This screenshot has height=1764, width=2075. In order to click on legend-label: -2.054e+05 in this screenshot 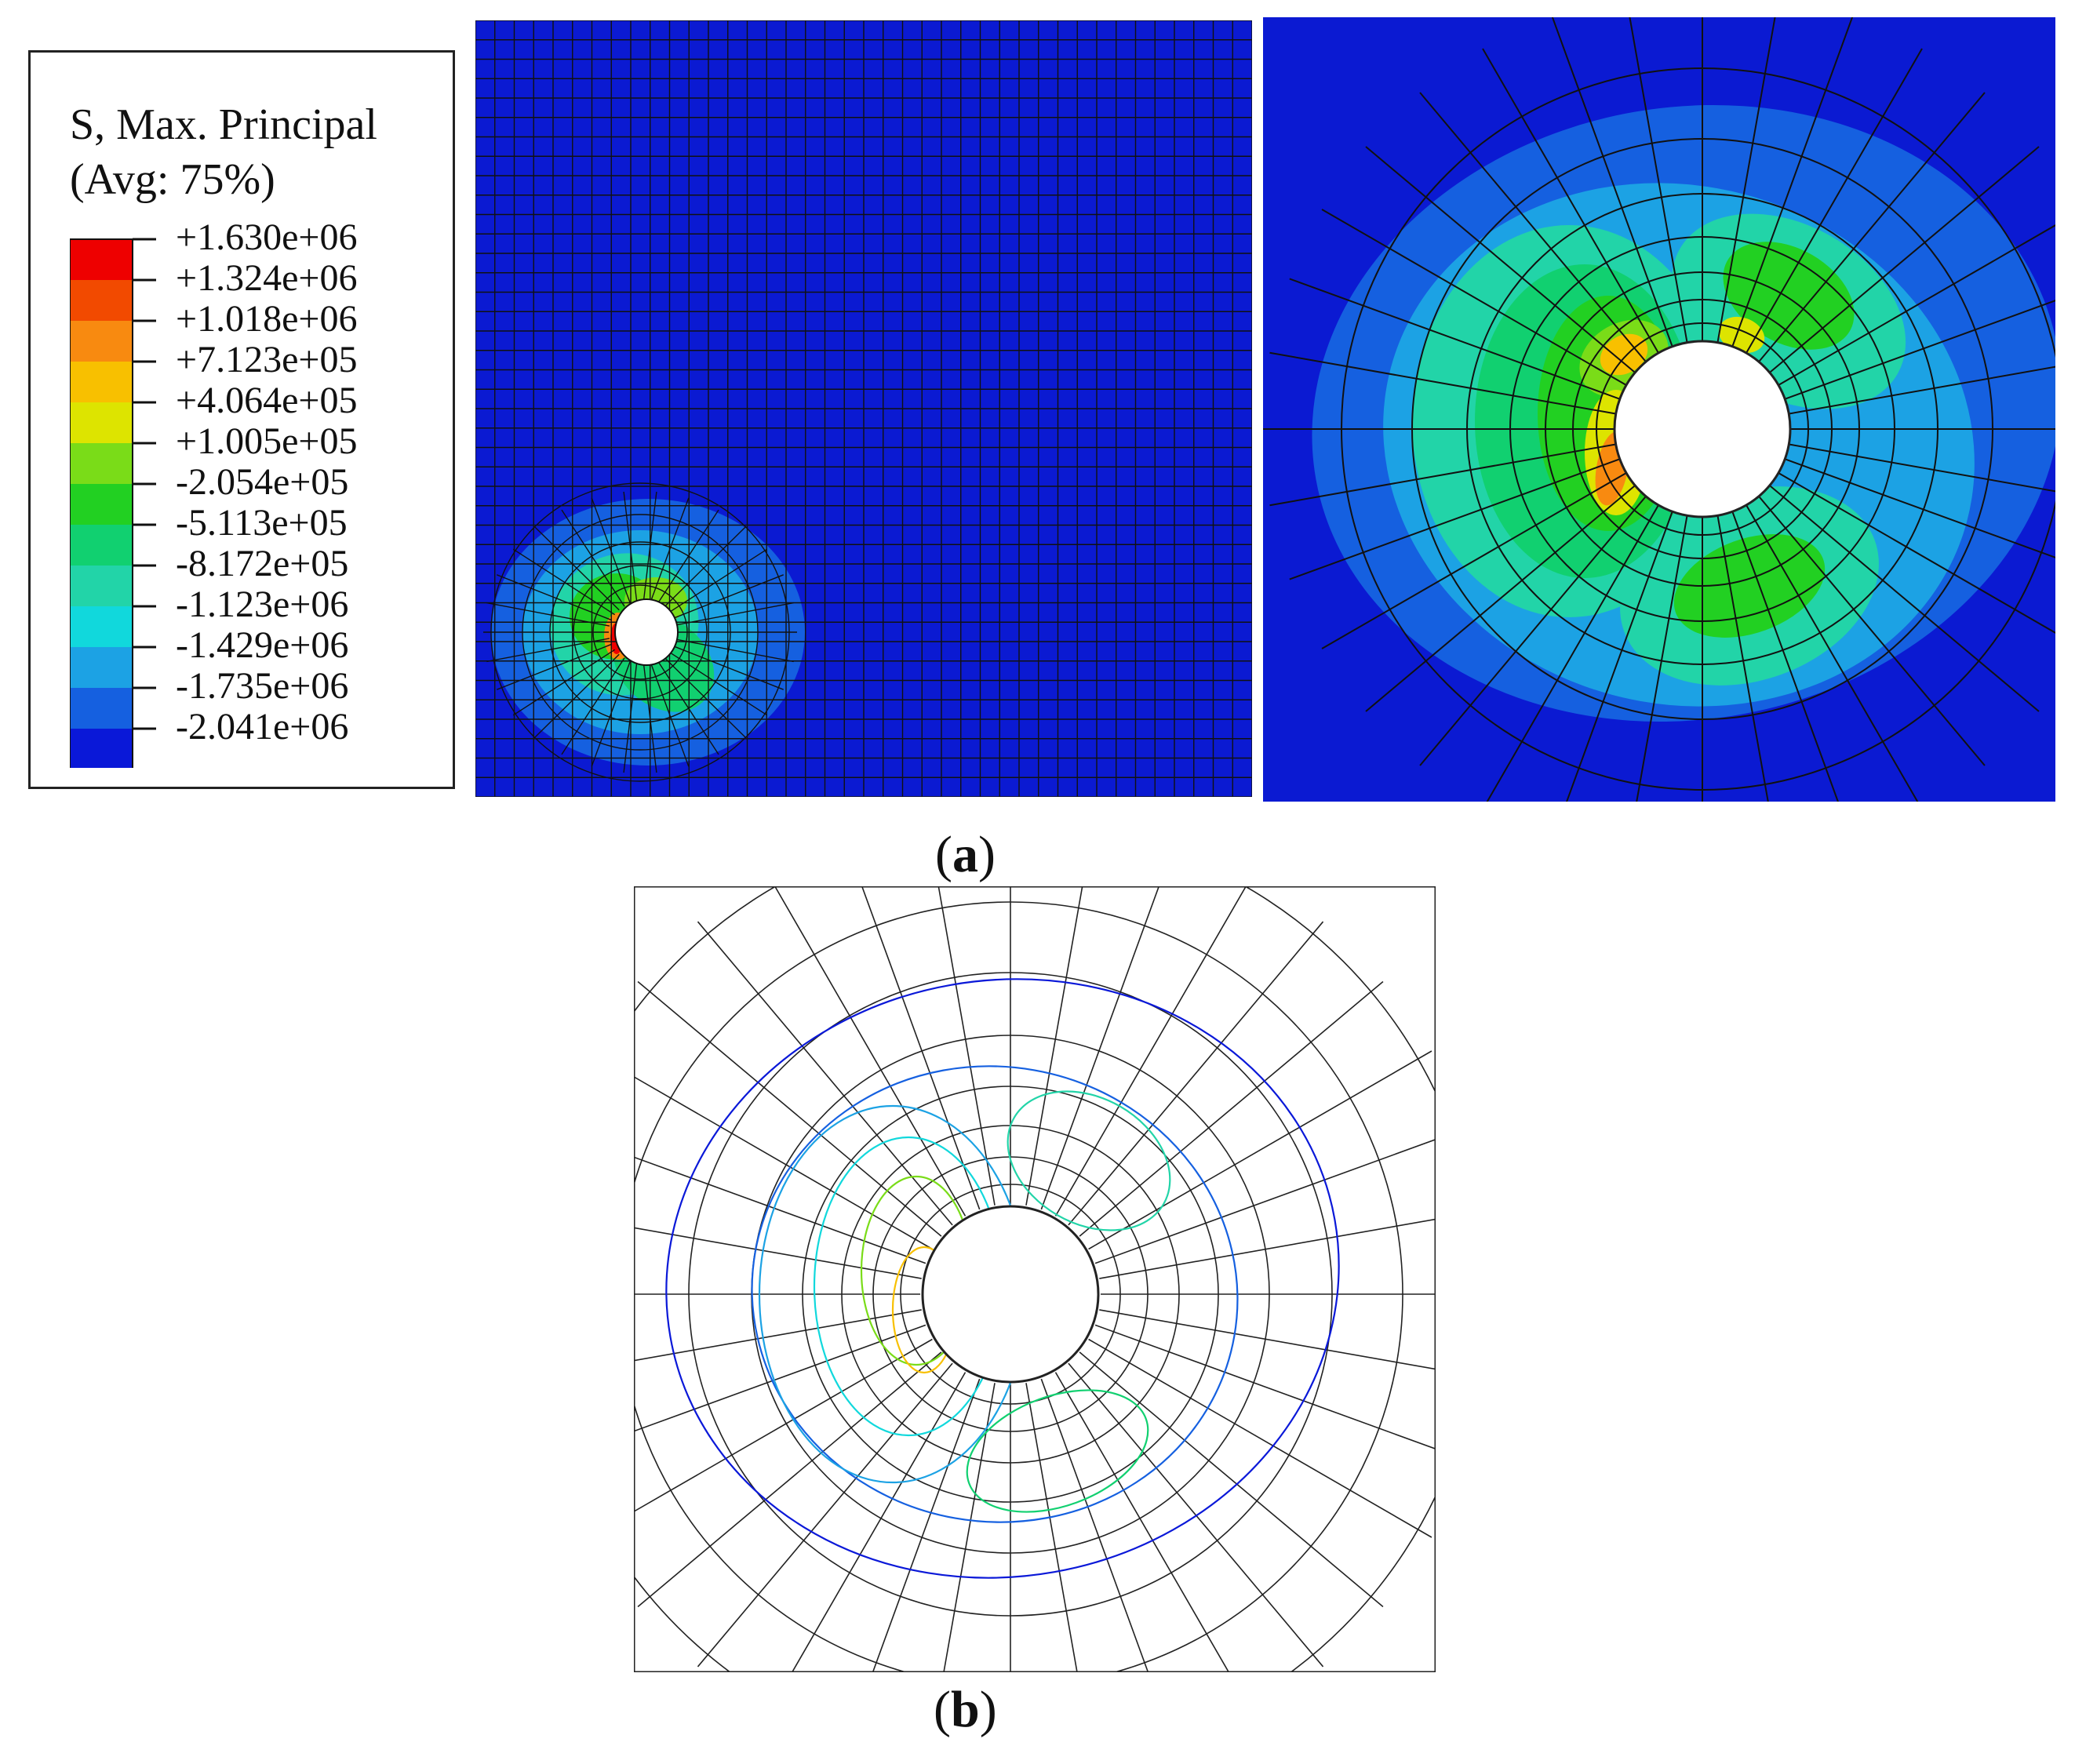, I will do `click(262, 482)`.